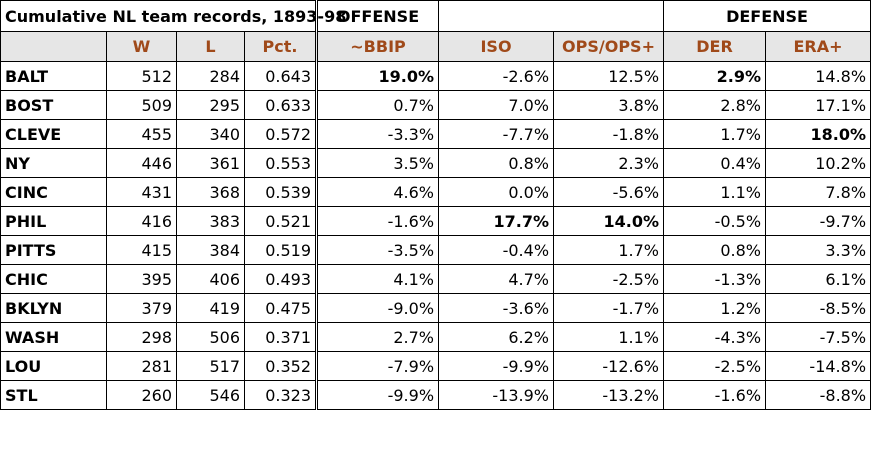 The image size is (873, 456). What do you see at coordinates (280, 134) in the screenshot?
I see `cell-pct: 0.572` at bounding box center [280, 134].